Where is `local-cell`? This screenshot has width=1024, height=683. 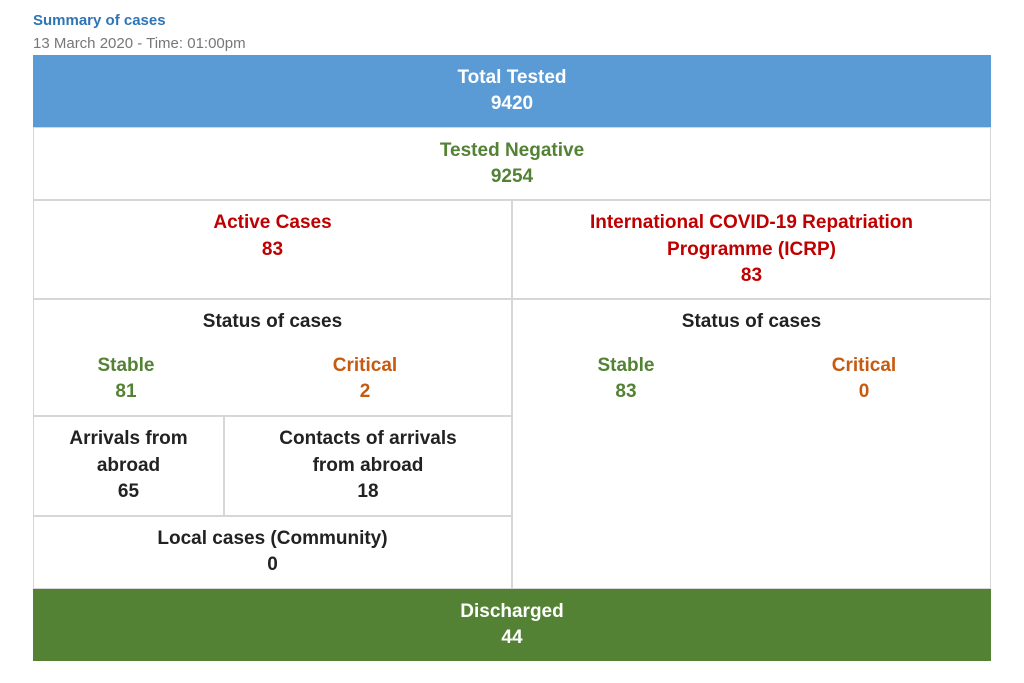 local-cell is located at coordinates (272, 552).